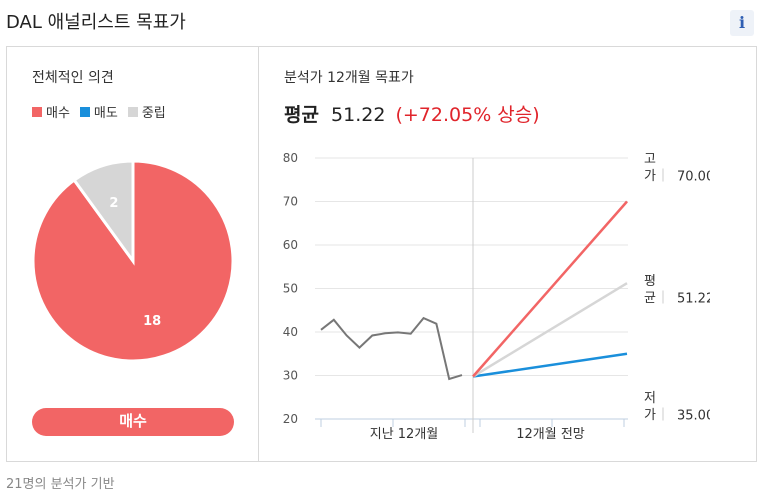  Describe the element at coordinates (290, 202) in the screenshot. I see `y-tick-label-70: 70` at that location.